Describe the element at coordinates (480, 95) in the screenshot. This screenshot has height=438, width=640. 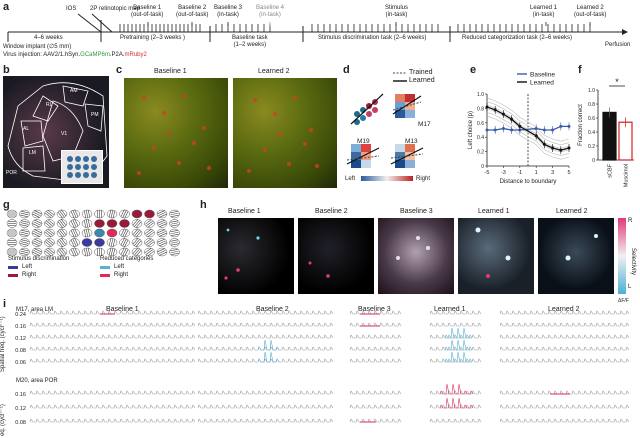
I see `e-ytick: 1.0` at that location.